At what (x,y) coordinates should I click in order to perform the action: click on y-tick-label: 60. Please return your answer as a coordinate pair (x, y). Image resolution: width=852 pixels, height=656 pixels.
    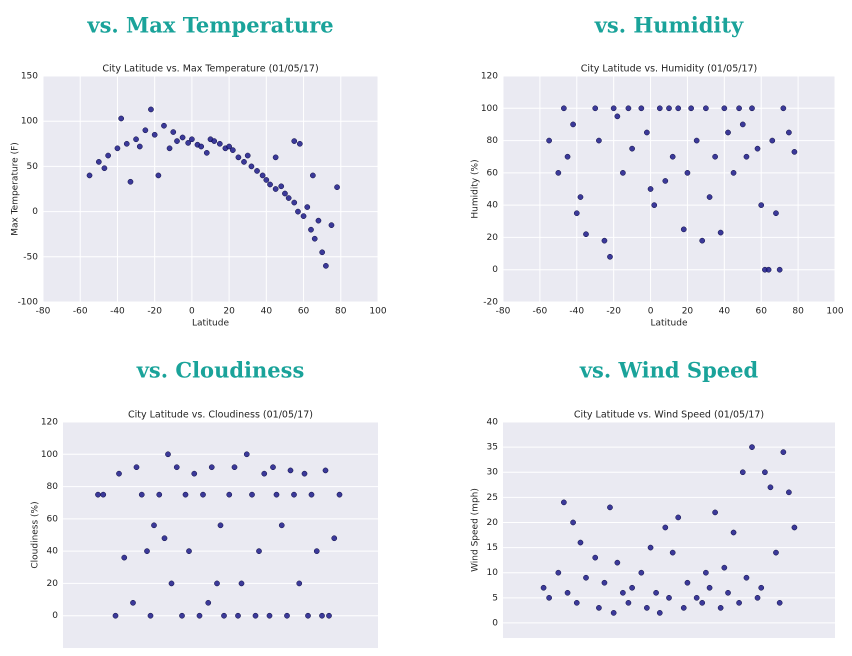
    Looking at the image, I should click on (493, 173).